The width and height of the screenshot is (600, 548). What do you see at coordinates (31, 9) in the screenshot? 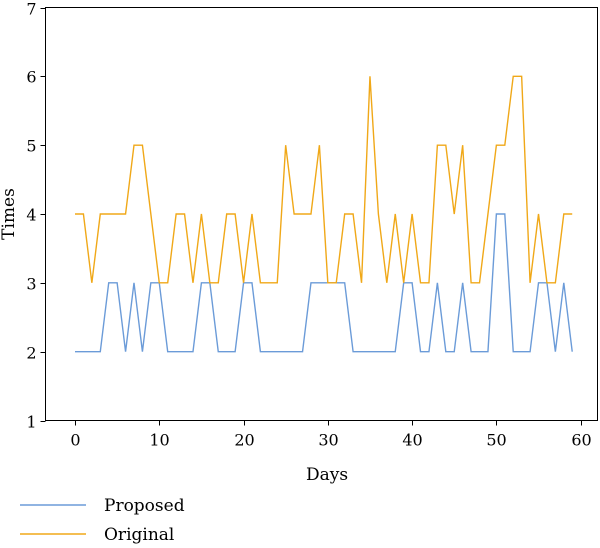
I see `y-tick-label: 7` at bounding box center [31, 9].